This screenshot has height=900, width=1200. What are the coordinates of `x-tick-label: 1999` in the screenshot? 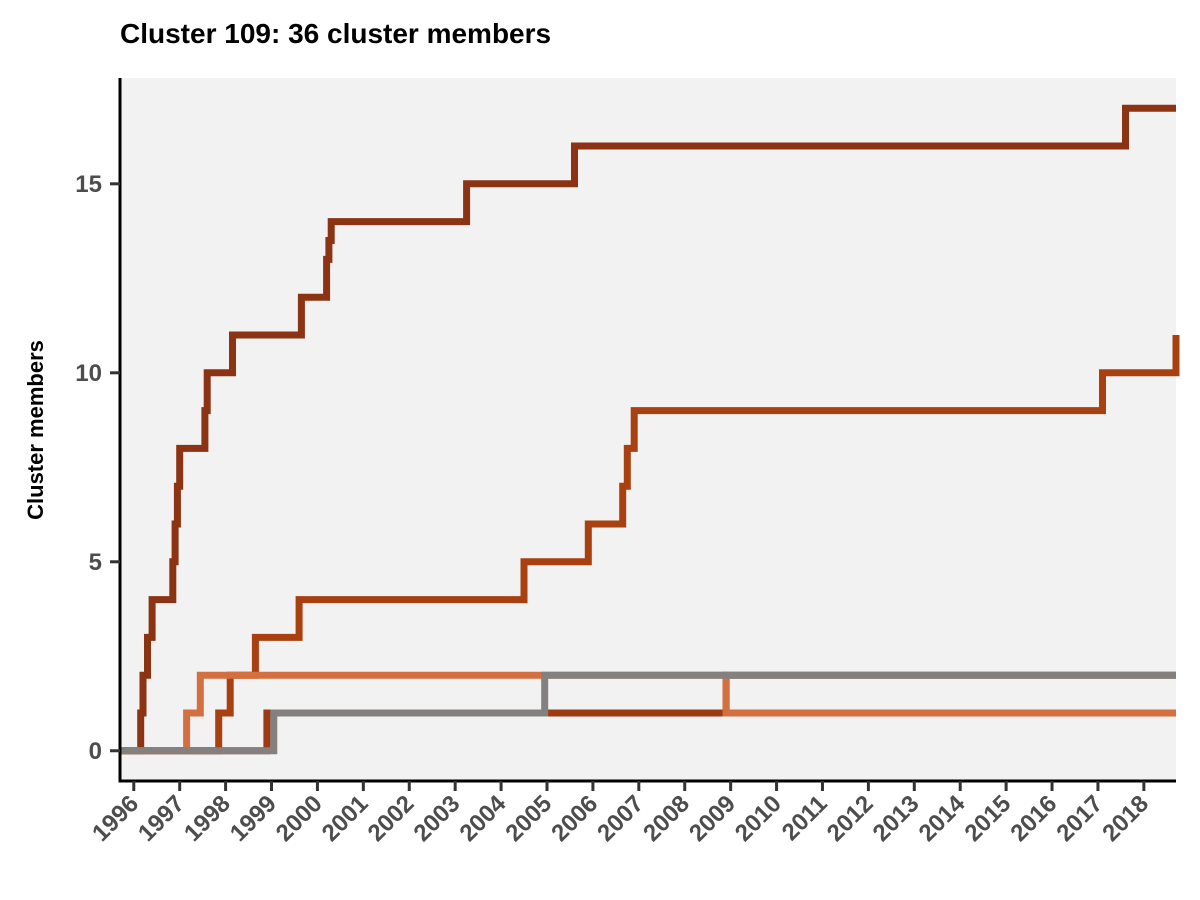 It's located at (253, 818).